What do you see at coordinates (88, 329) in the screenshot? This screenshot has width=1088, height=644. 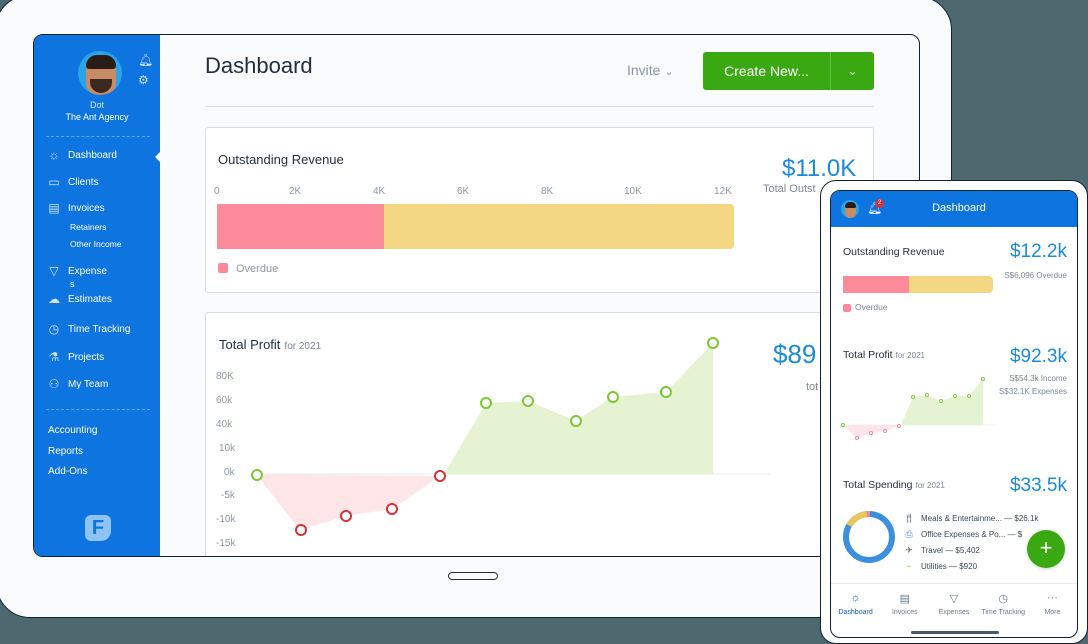 I see `sidebar-item-time-tracking: ◷ Time Tracking` at bounding box center [88, 329].